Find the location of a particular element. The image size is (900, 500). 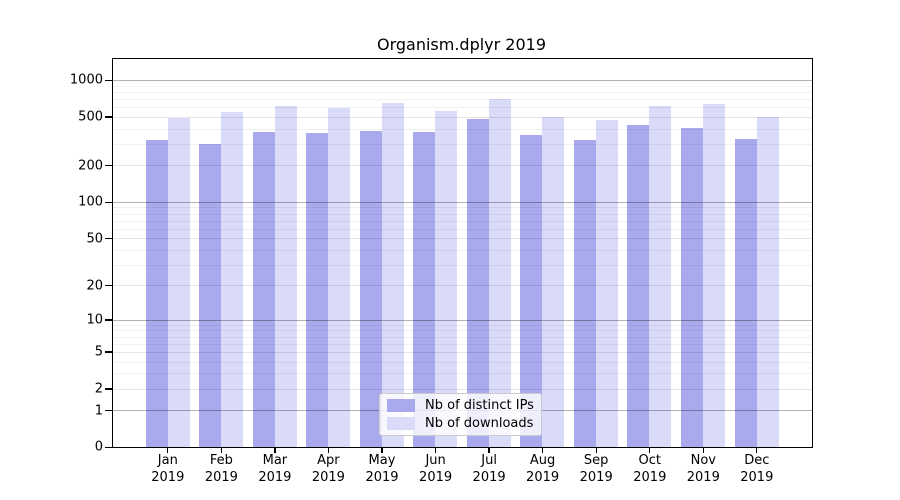

y-tick-label-50: 50 is located at coordinates (94, 238).